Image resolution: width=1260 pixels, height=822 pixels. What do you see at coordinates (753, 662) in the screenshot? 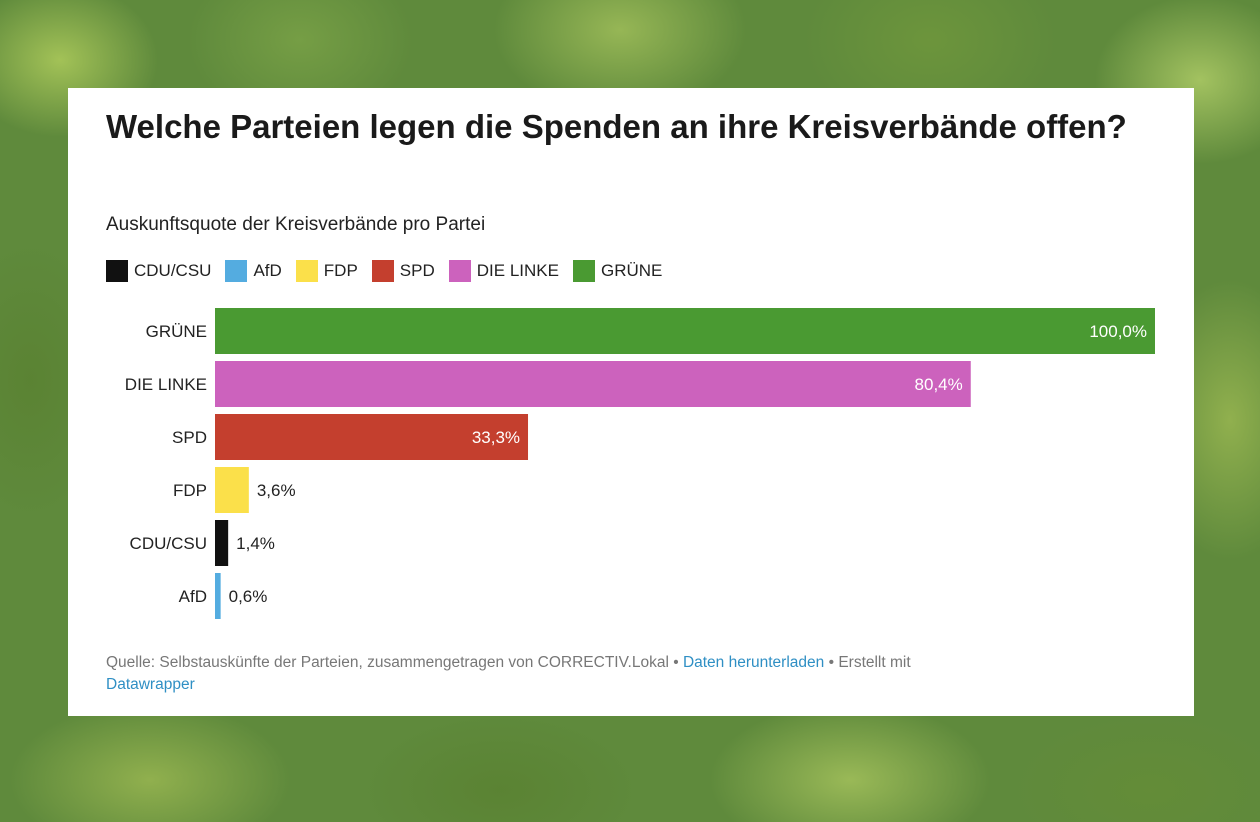
I see `download-data-link: Daten herunterladen` at bounding box center [753, 662].